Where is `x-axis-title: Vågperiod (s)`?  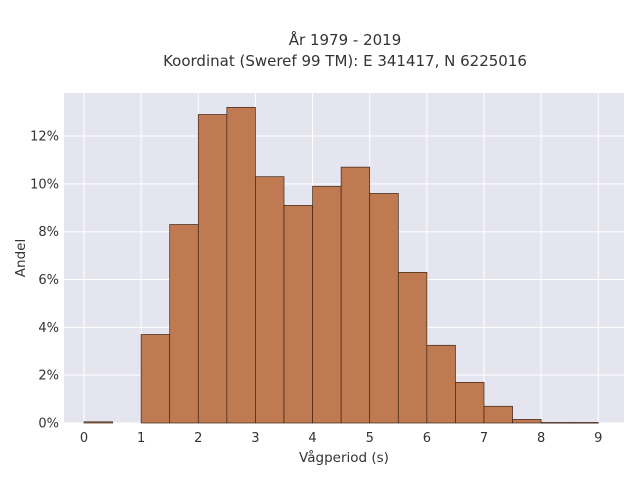
x-axis-title: Vågperiod (s) is located at coordinates (344, 457).